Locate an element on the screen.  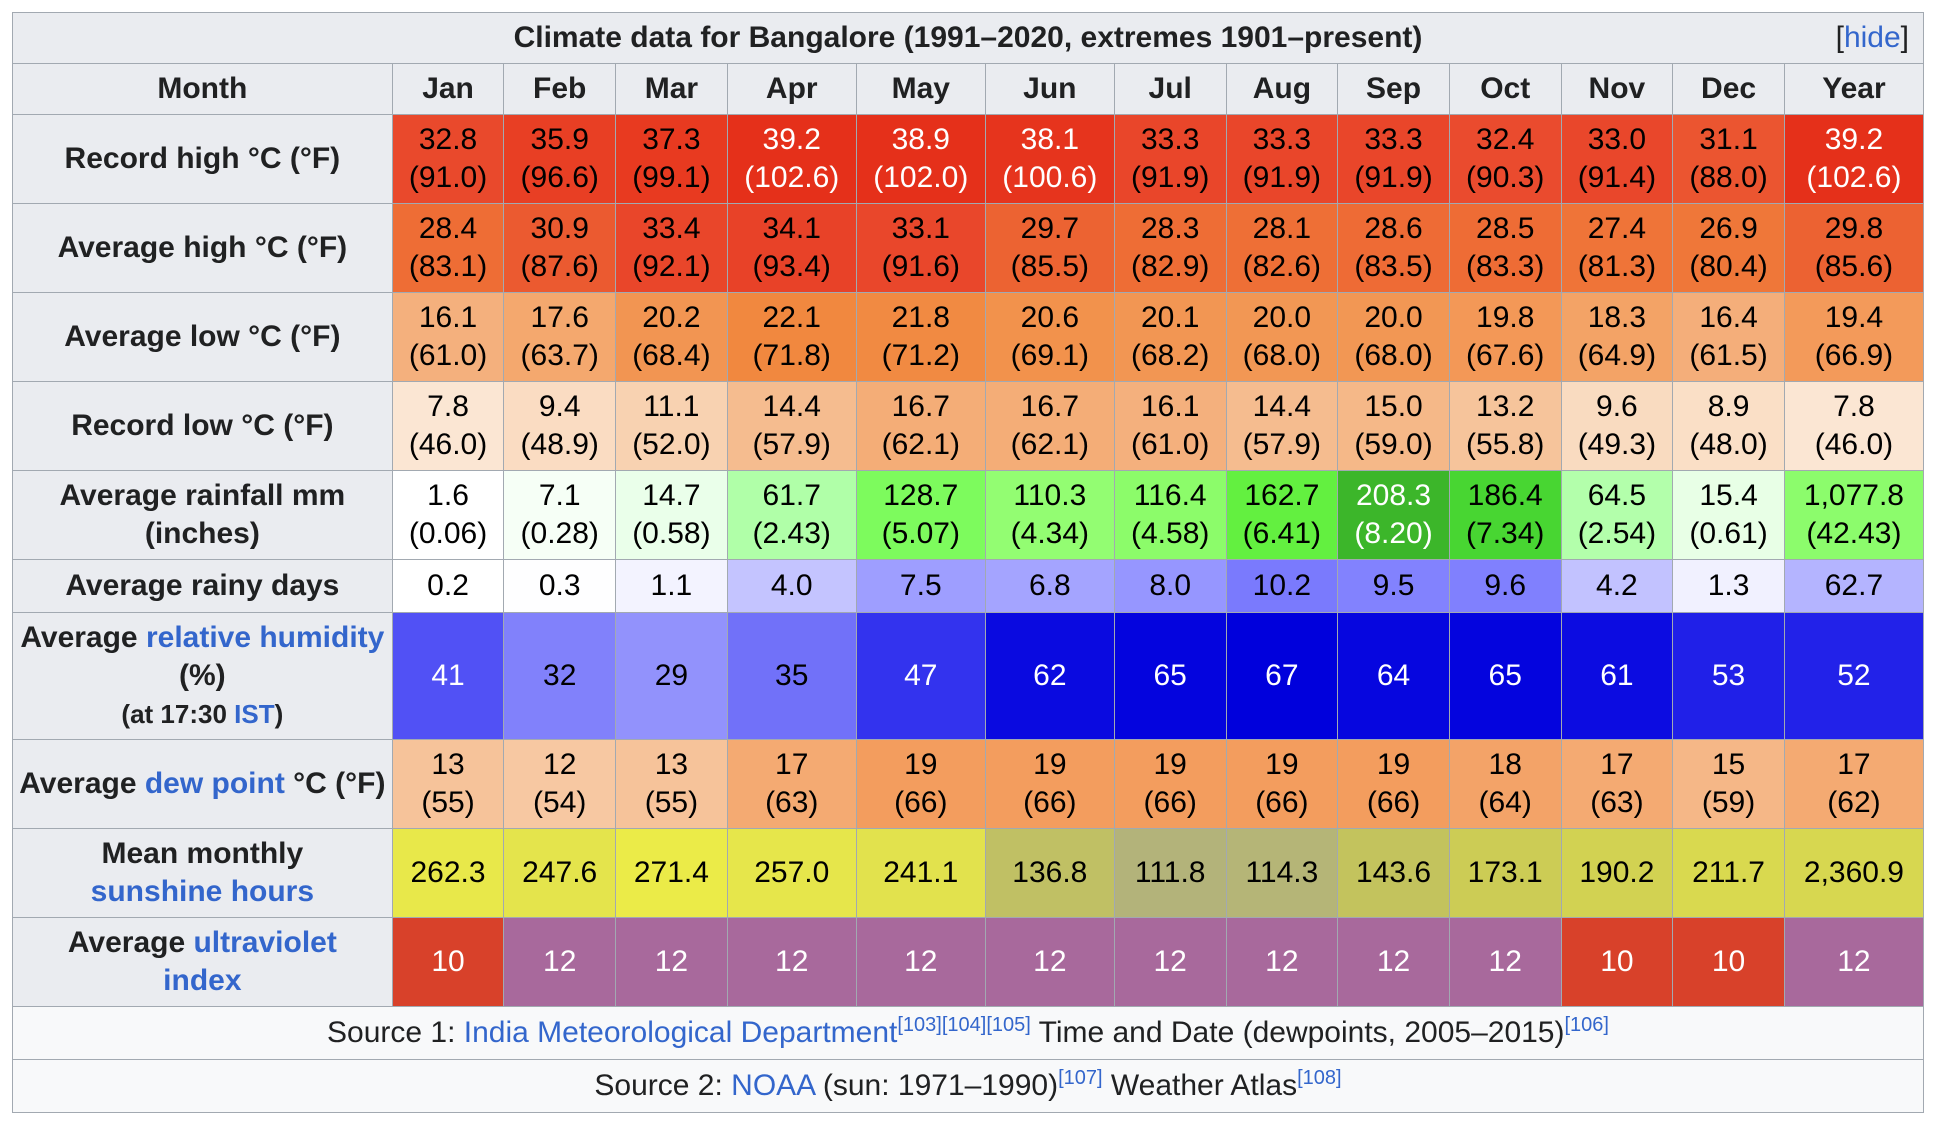
data-cell: 1.6 (0.06) is located at coordinates (448, 515).